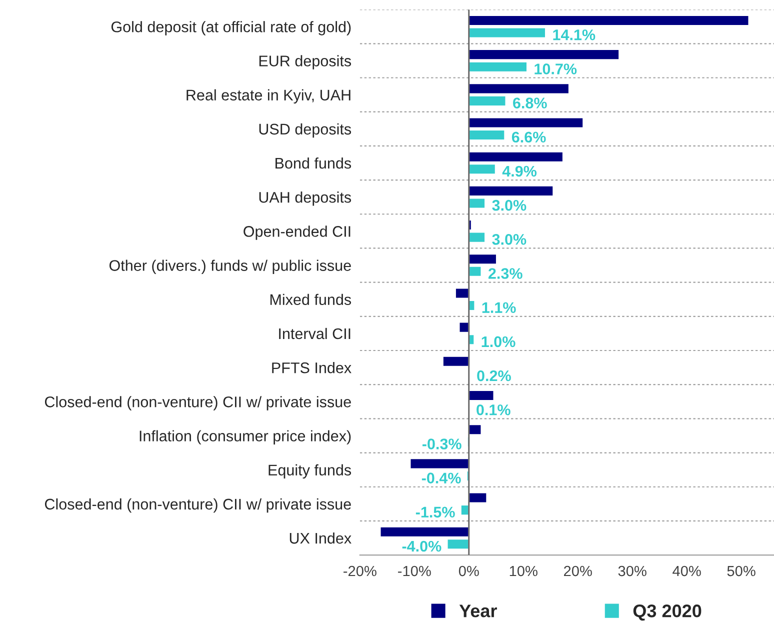 The image size is (774, 638). What do you see at coordinates (478, 611) in the screenshot?
I see `legend-label: Year` at bounding box center [478, 611].